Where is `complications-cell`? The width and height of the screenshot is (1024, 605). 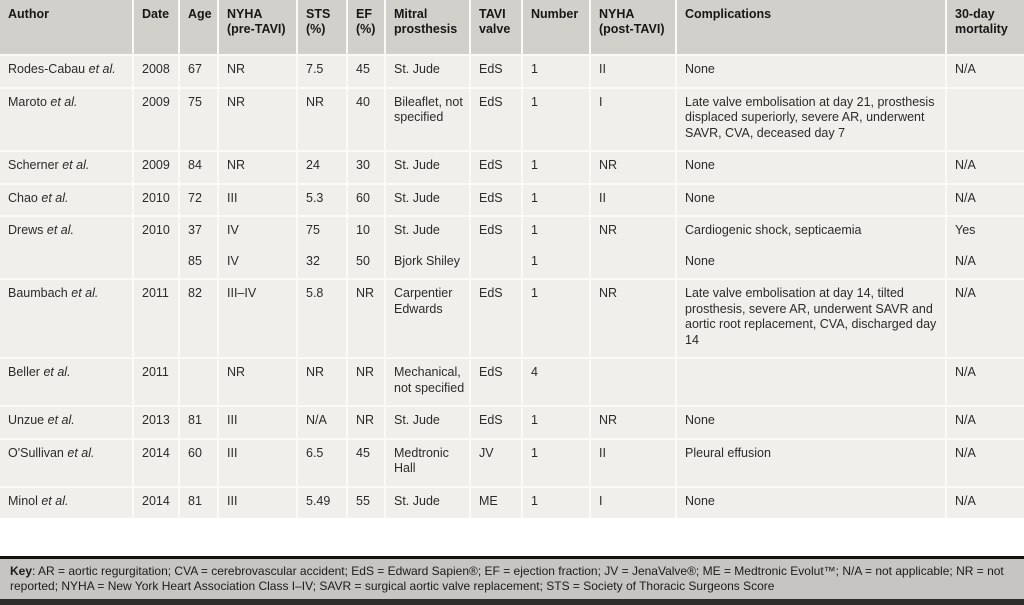 complications-cell is located at coordinates (811, 381).